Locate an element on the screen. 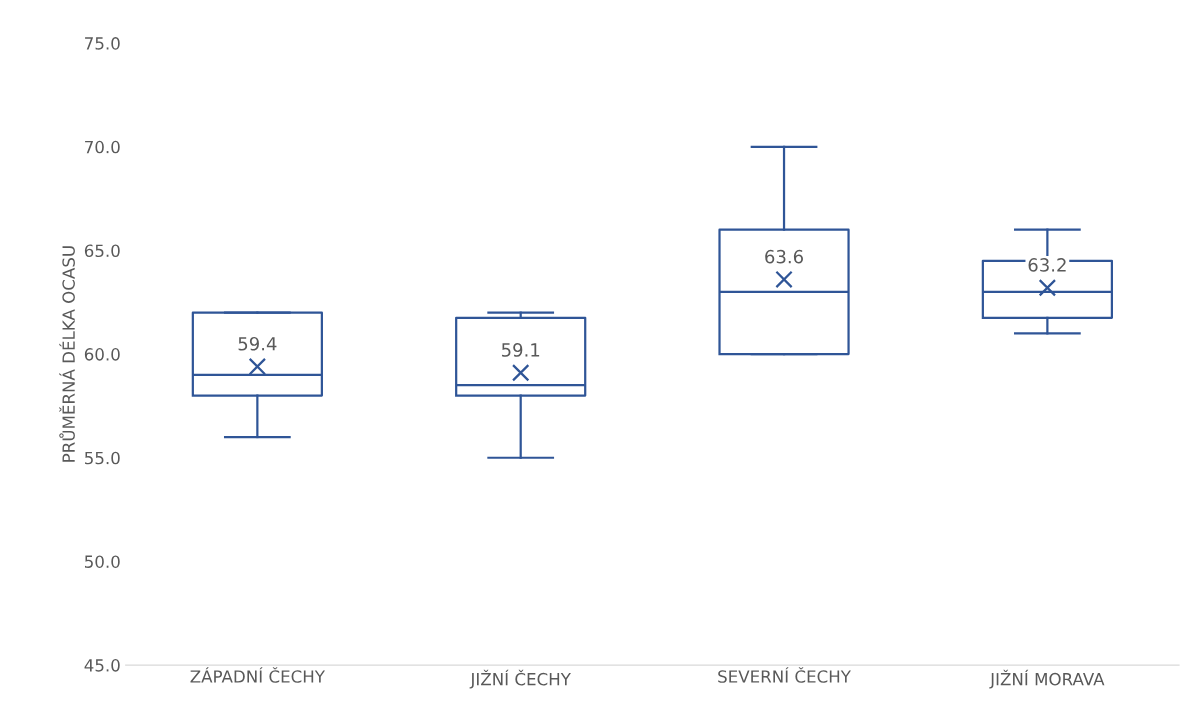 The height and width of the screenshot is (719, 1197). annotation: 63.2 is located at coordinates (1047, 265).